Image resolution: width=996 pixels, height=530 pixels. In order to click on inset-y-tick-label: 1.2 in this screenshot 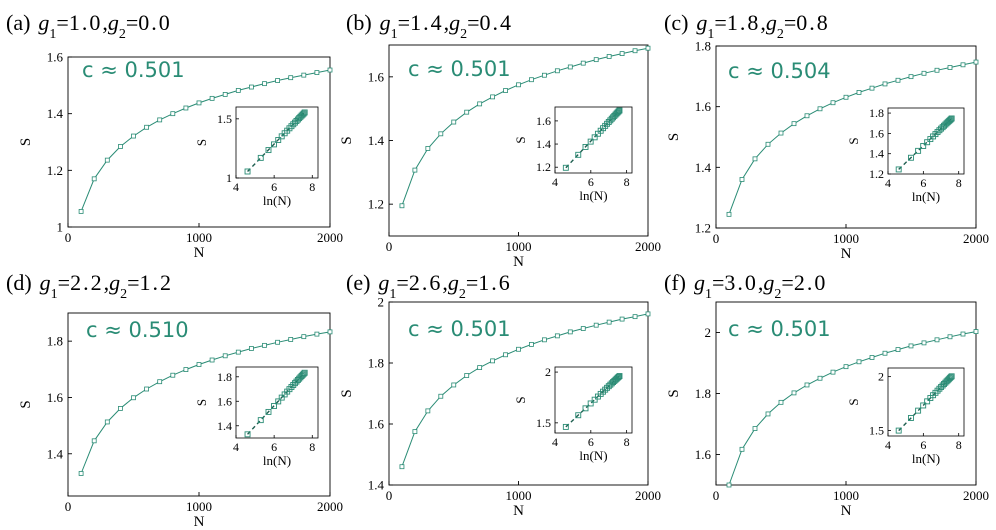, I will do `click(876, 174)`.